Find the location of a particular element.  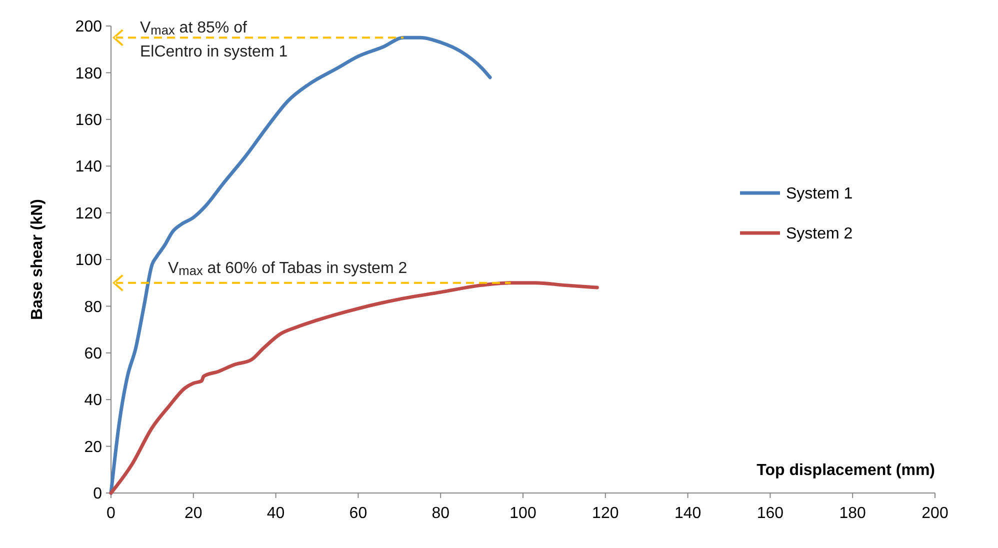

y-tick-label: 0 is located at coordinates (97, 494).